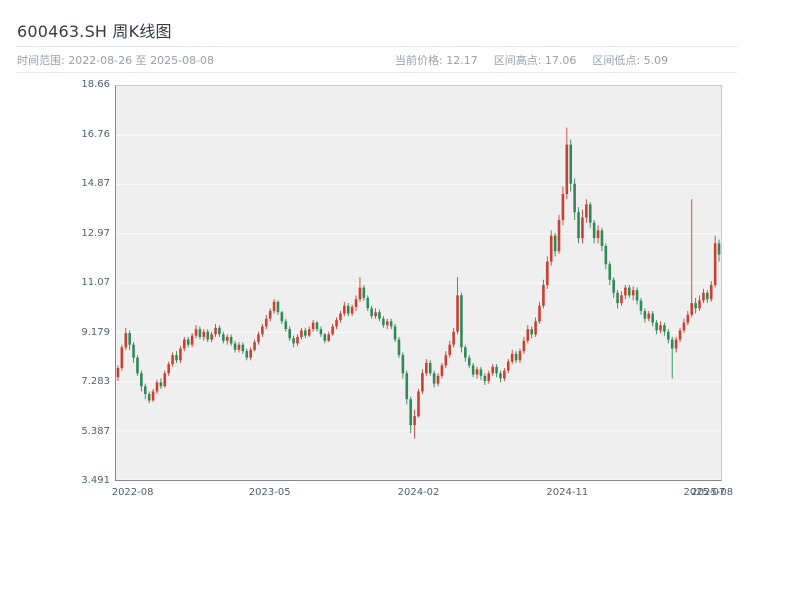 The height and width of the screenshot is (600, 800). Describe the element at coordinates (95, 84) in the screenshot. I see `y-tick-label: 18.66` at that location.